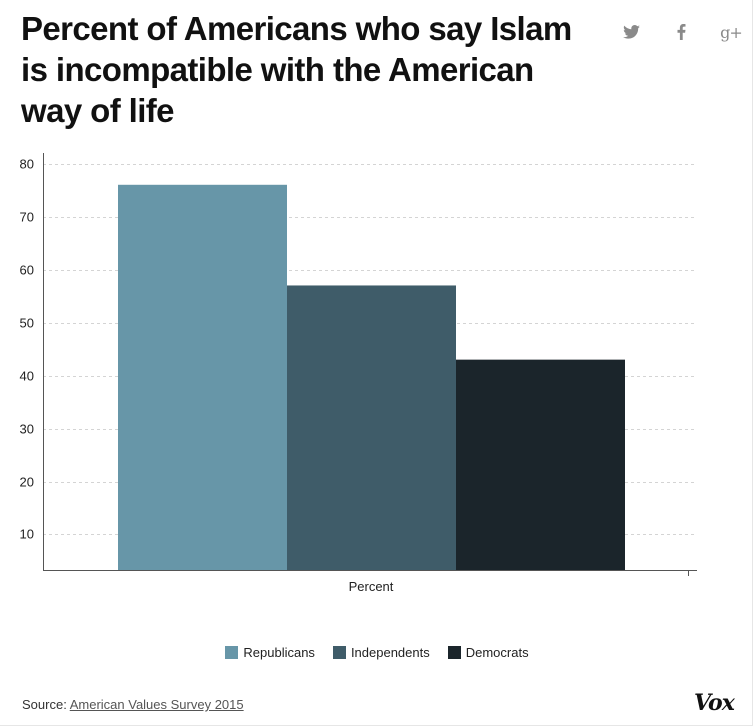  I want to click on legend-swatch-democrats, so click(454, 652).